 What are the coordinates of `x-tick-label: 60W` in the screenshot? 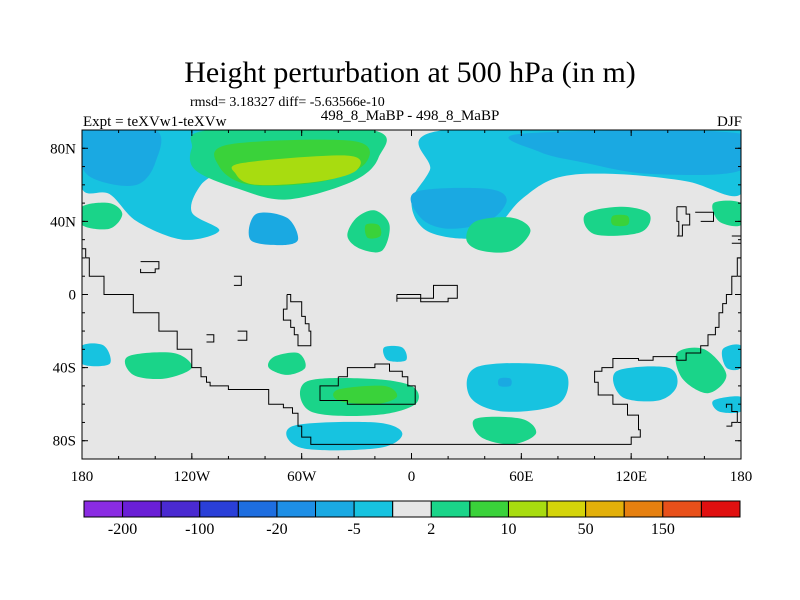 It's located at (302, 477).